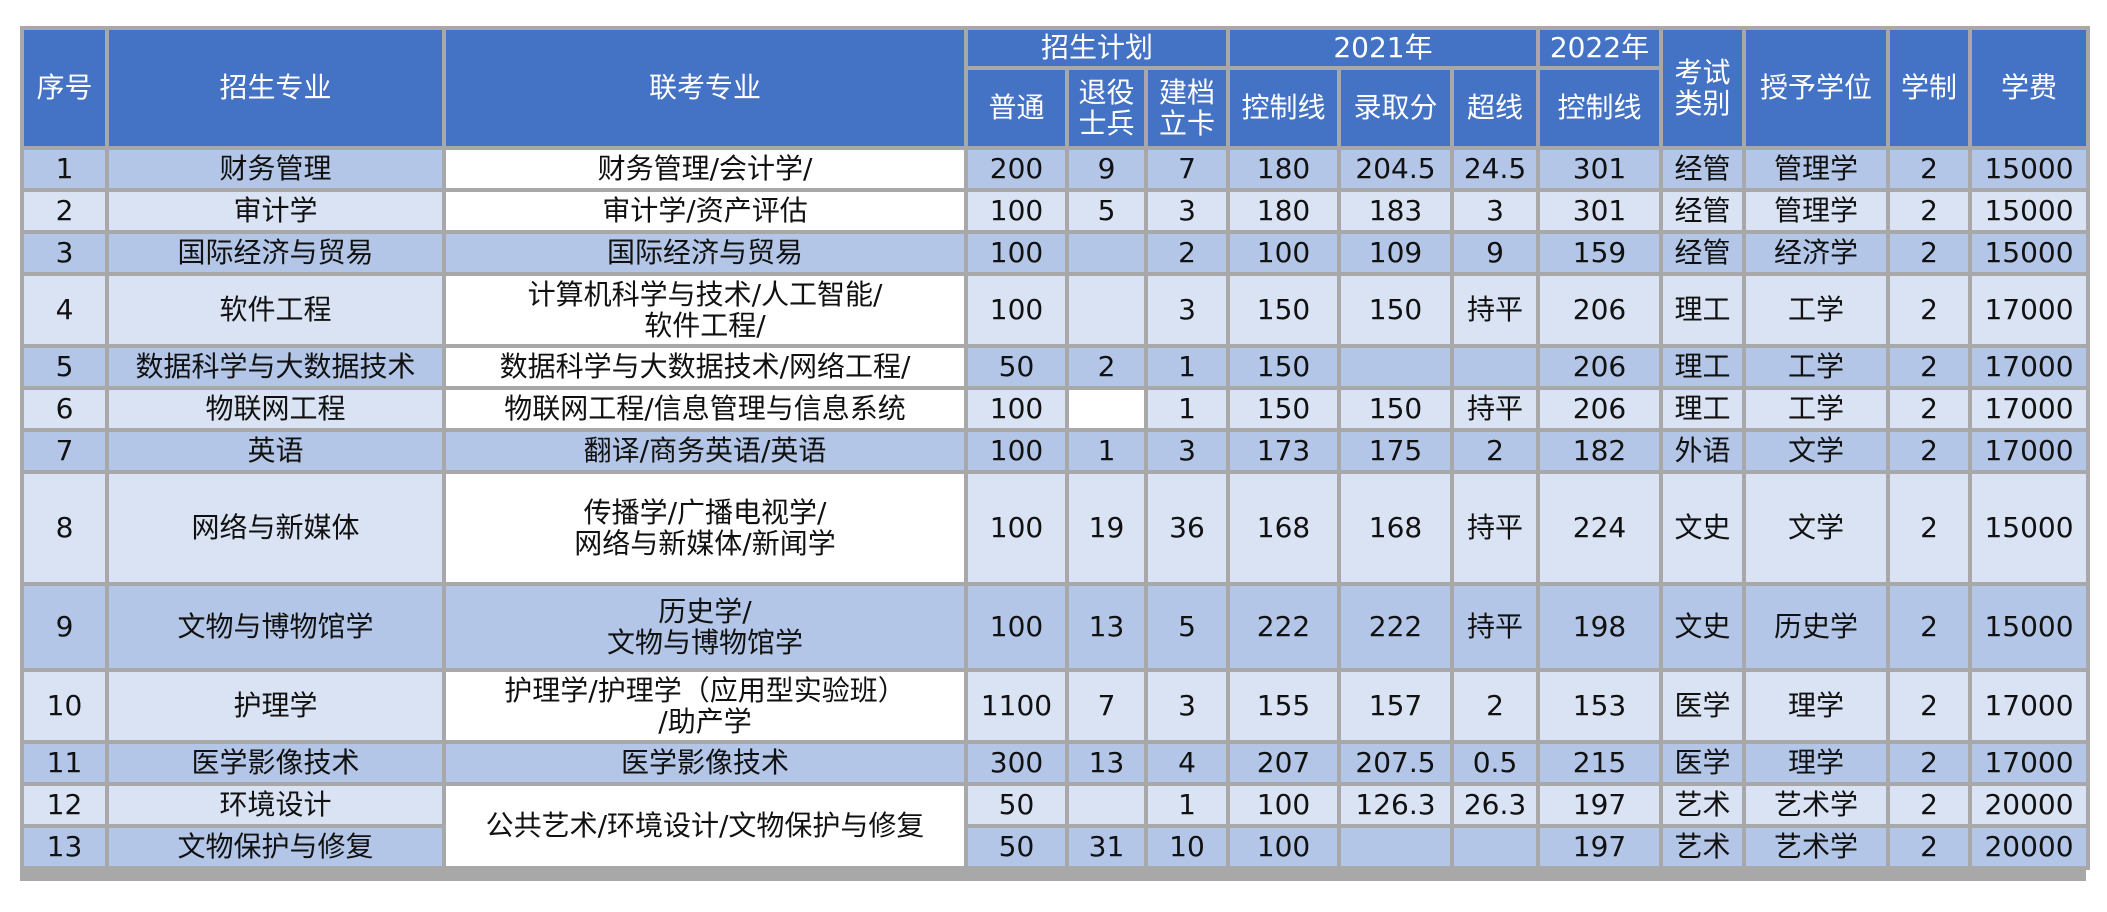 The height and width of the screenshot is (912, 2107). Describe the element at coordinates (1816, 627) in the screenshot. I see `cell-degree: 历史学` at that location.